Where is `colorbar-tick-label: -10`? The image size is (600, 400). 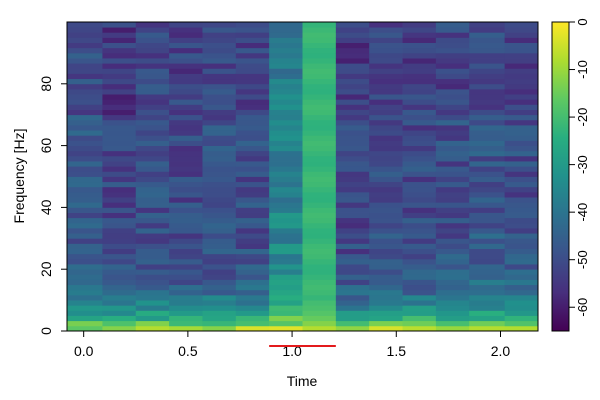 colorbar-tick-label: -10 is located at coordinates (582, 69).